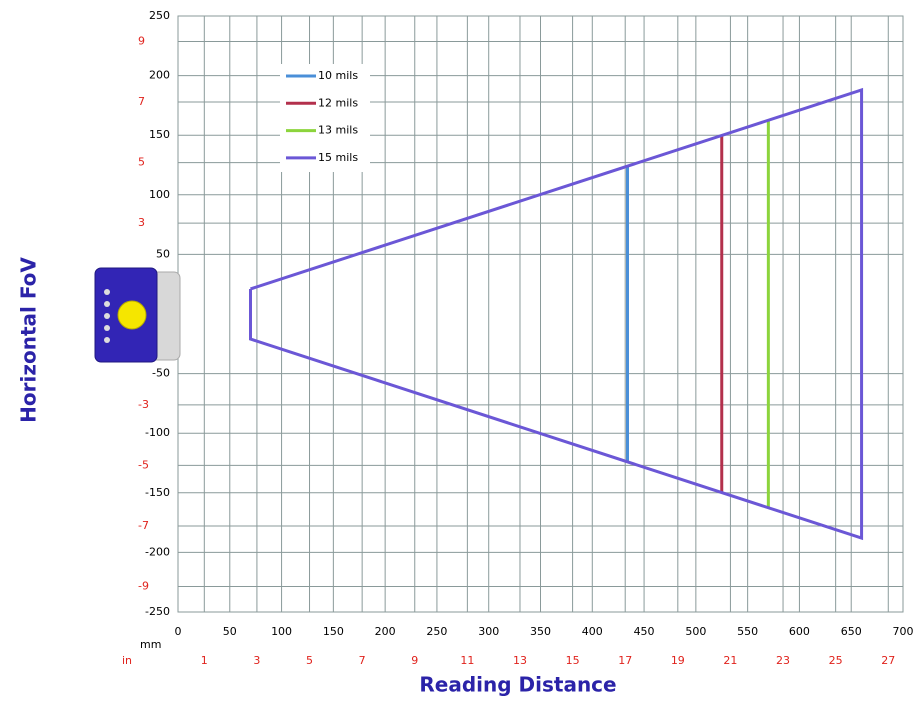 This screenshot has height=708, width=921. Describe the element at coordinates (625, 660) in the screenshot. I see `x2-tick-label: 17` at that location.